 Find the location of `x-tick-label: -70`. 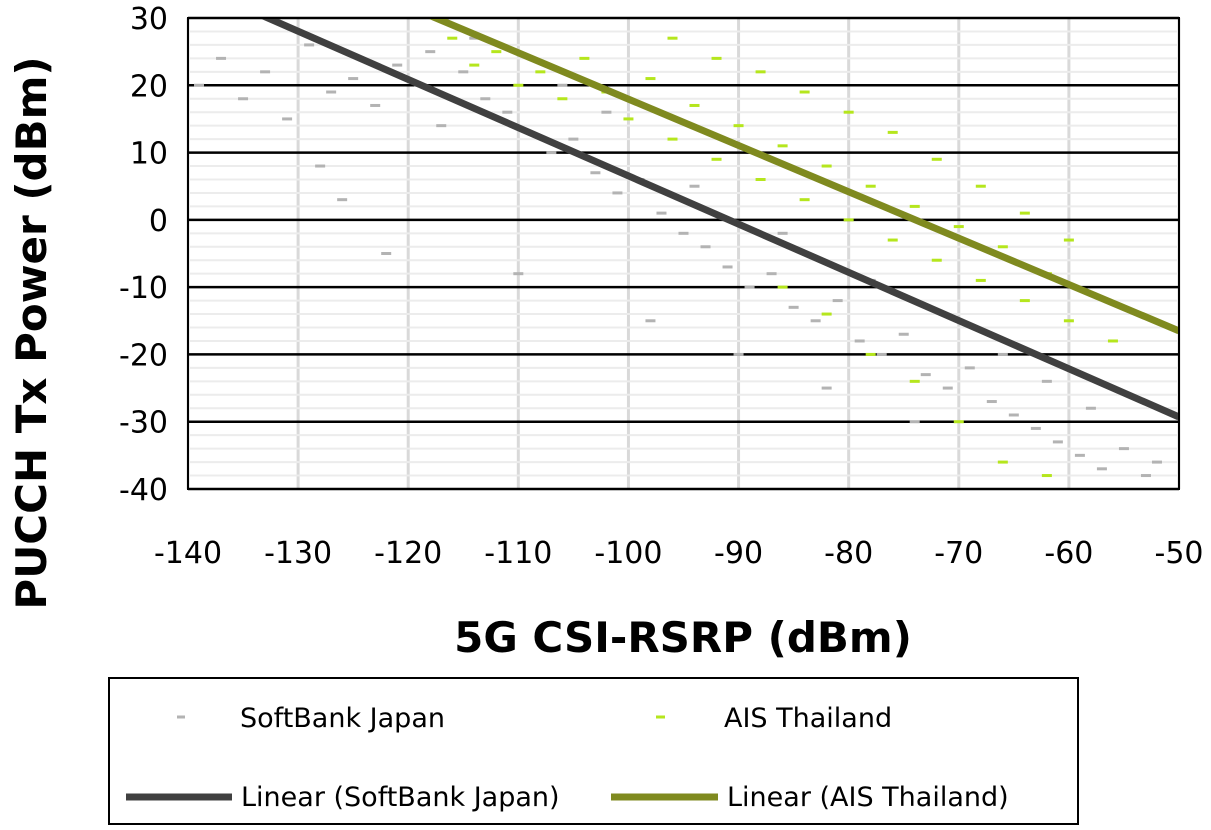

x-tick-label: -70 is located at coordinates (958, 553).